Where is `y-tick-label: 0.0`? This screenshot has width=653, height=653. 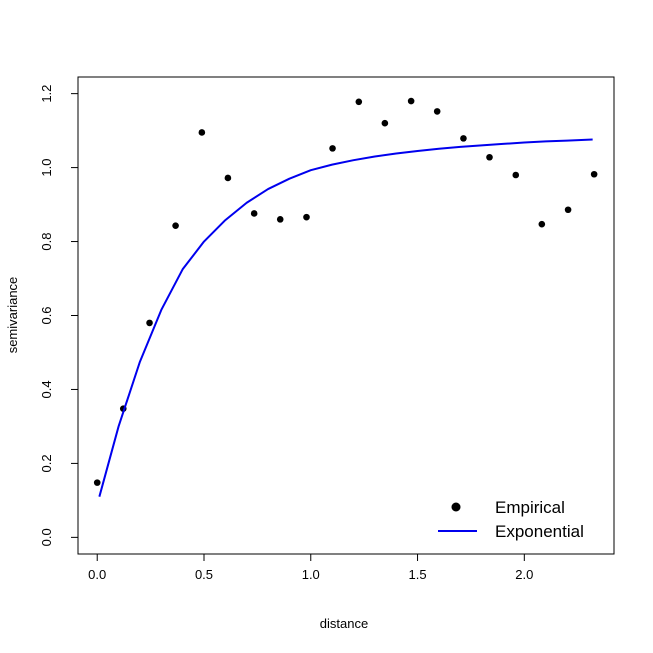 y-tick-label: 0.0 is located at coordinates (46, 537).